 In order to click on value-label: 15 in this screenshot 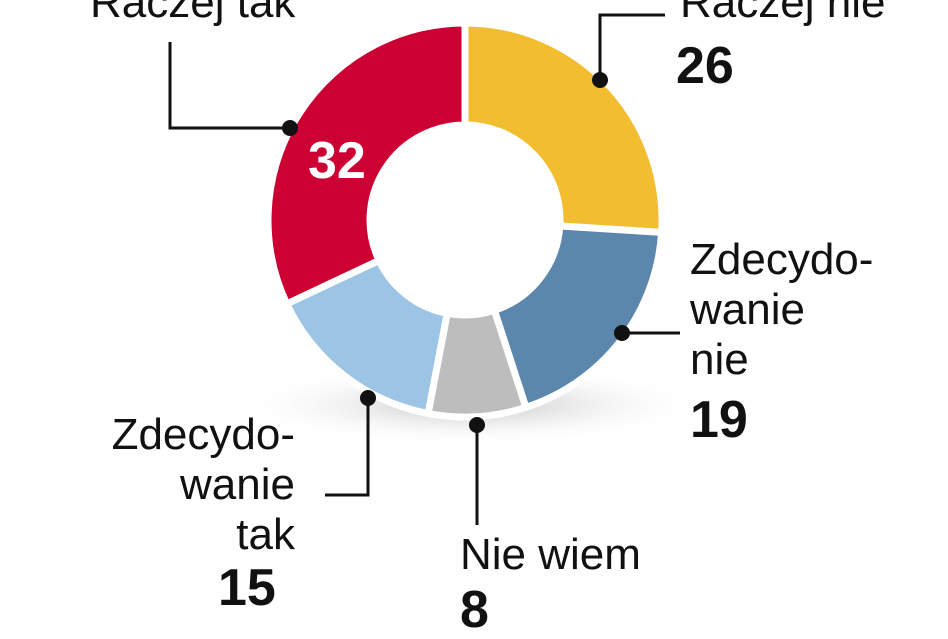, I will do `click(247, 588)`.